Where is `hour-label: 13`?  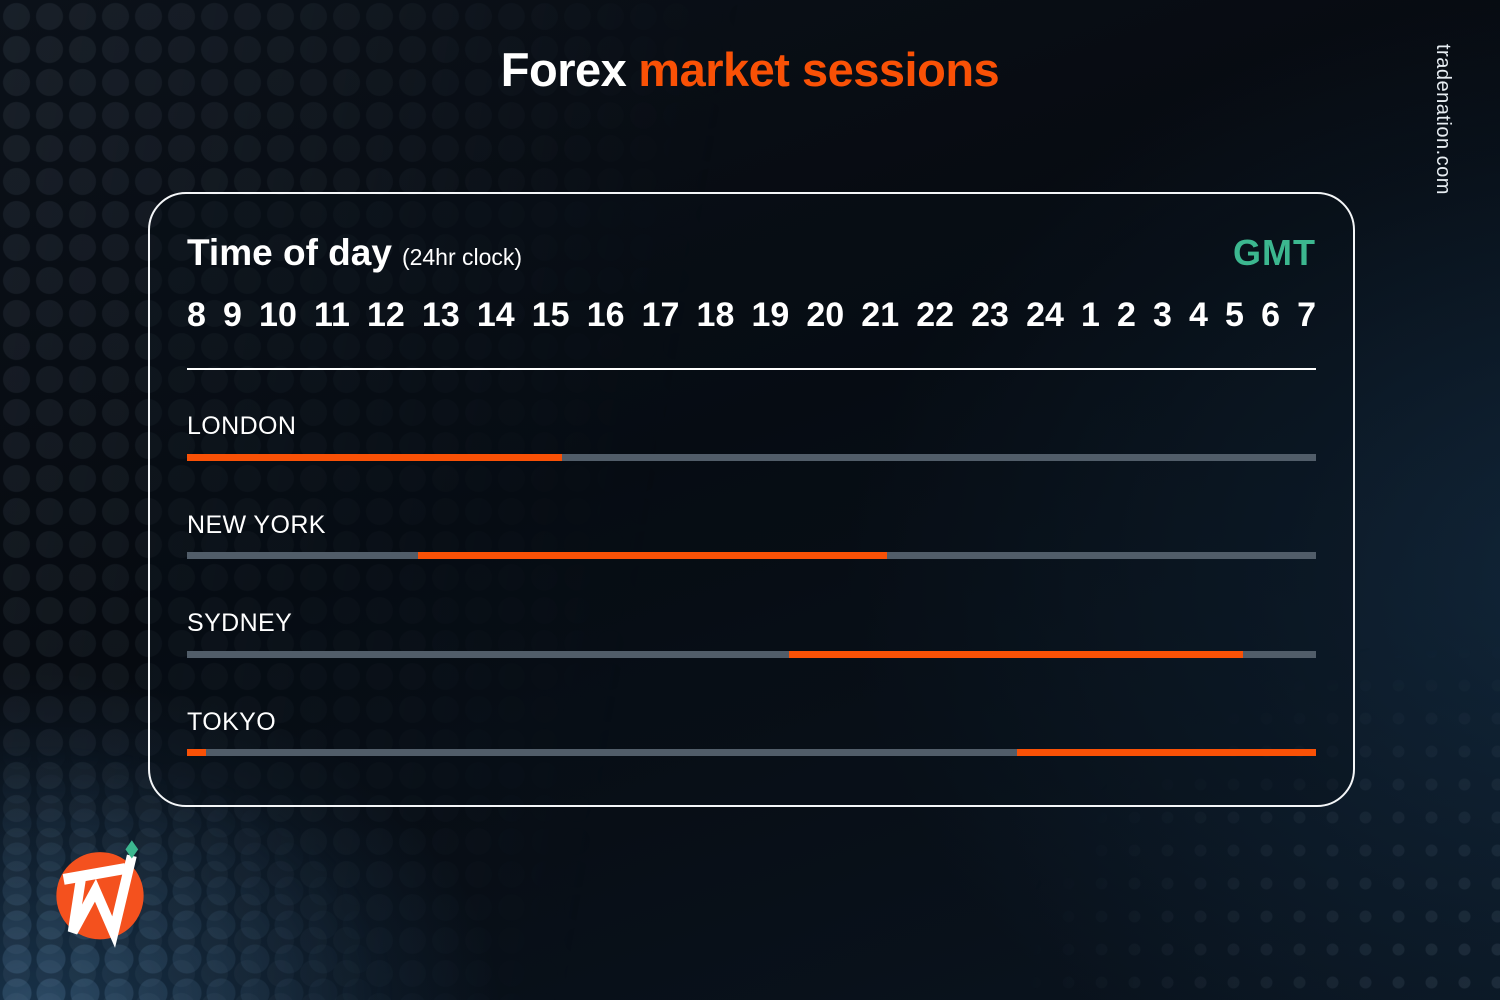 hour-label: 13 is located at coordinates (440, 315).